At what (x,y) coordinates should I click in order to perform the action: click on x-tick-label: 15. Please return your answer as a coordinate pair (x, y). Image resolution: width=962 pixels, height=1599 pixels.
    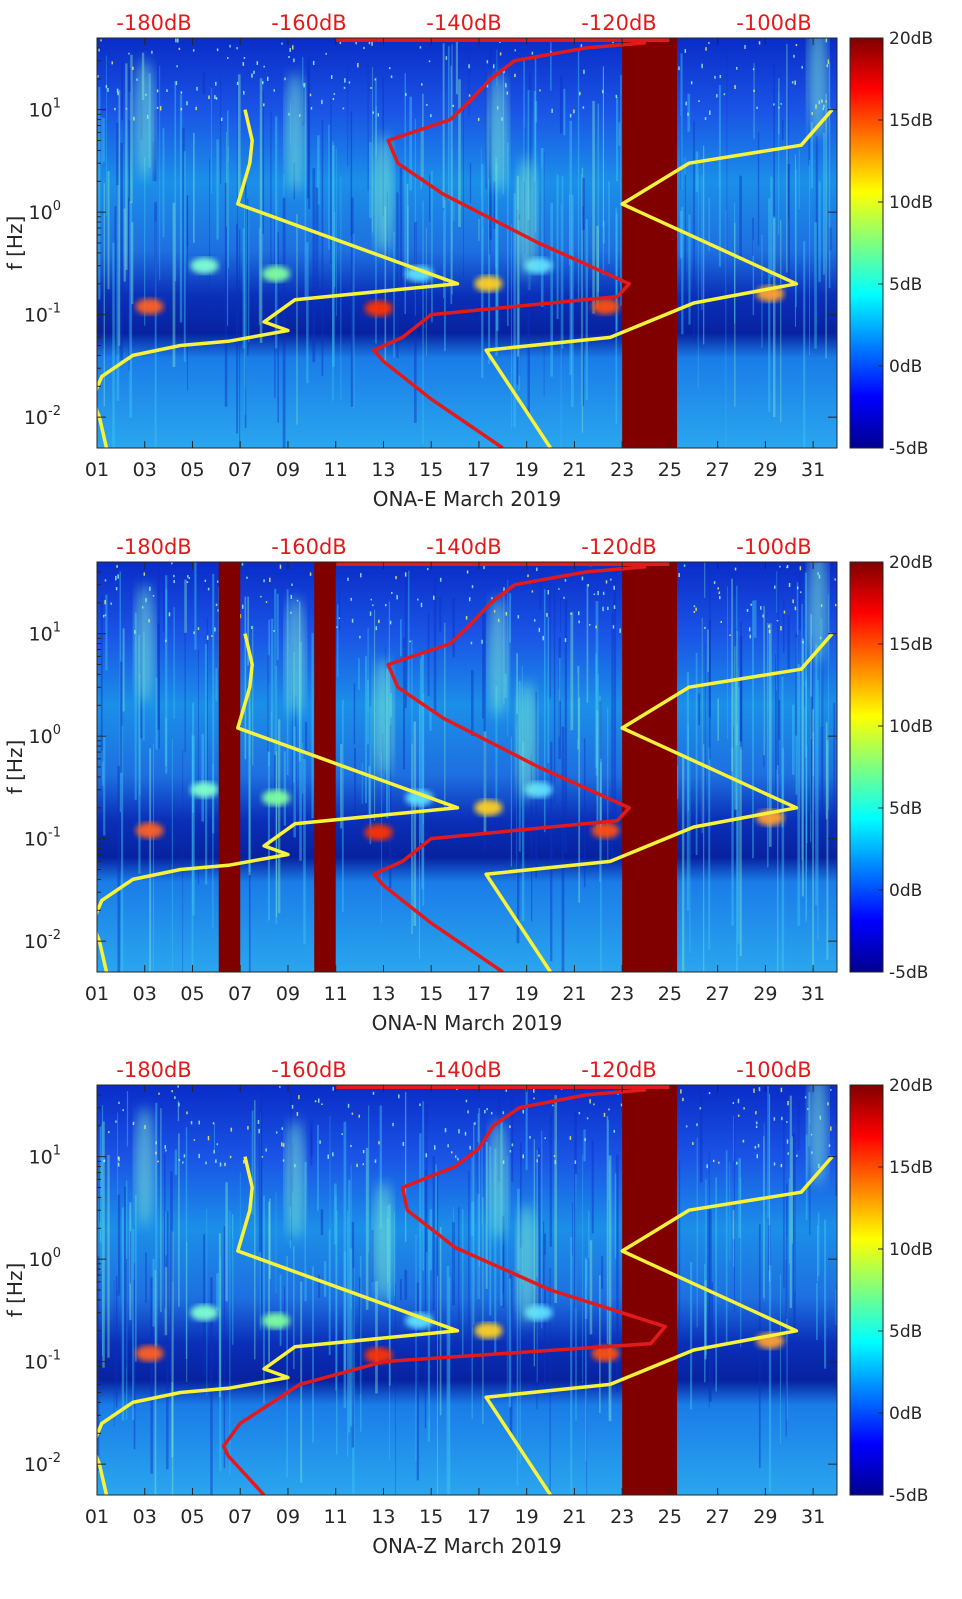
    Looking at the image, I should click on (431, 994).